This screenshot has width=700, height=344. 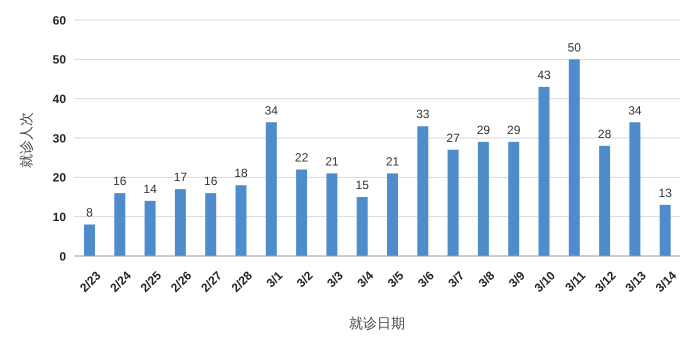 I want to click on y-tick-label: 50, so click(x=59, y=59).